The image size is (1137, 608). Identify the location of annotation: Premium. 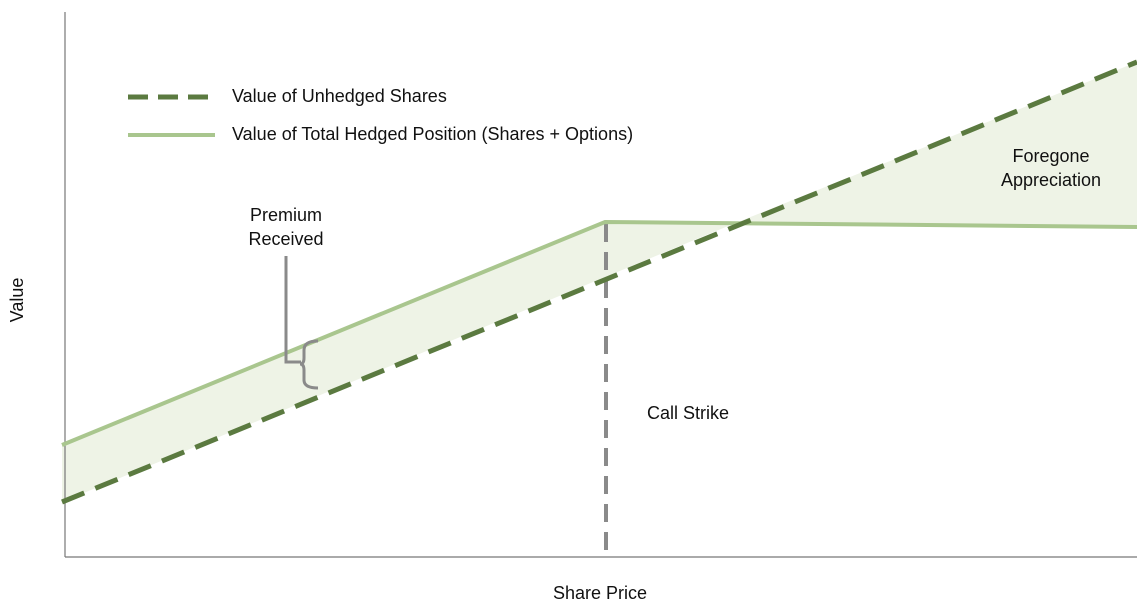
(286, 215).